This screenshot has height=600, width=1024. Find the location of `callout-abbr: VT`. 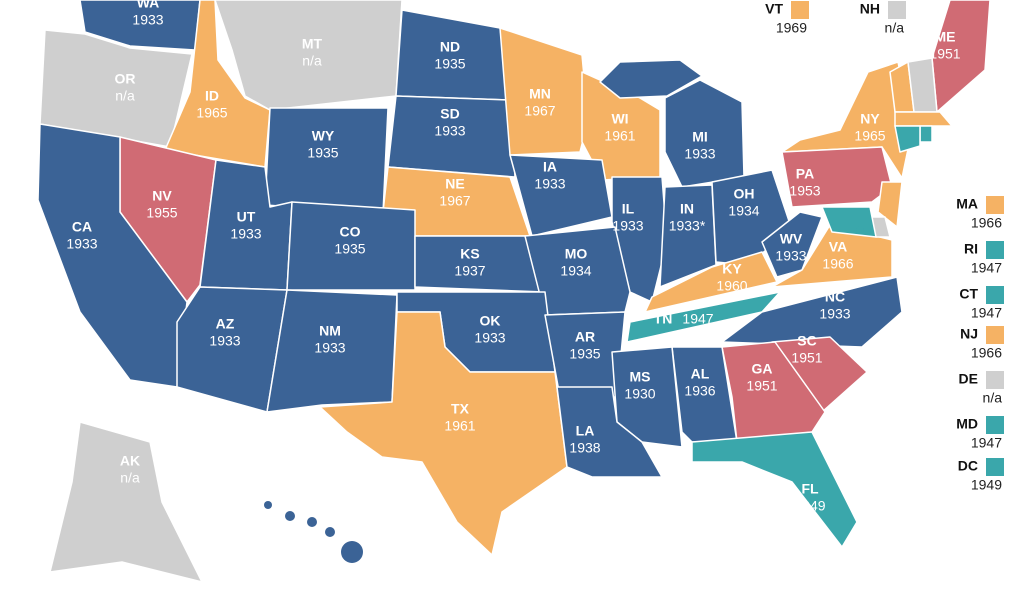

callout-abbr: VT is located at coordinates (774, 9).